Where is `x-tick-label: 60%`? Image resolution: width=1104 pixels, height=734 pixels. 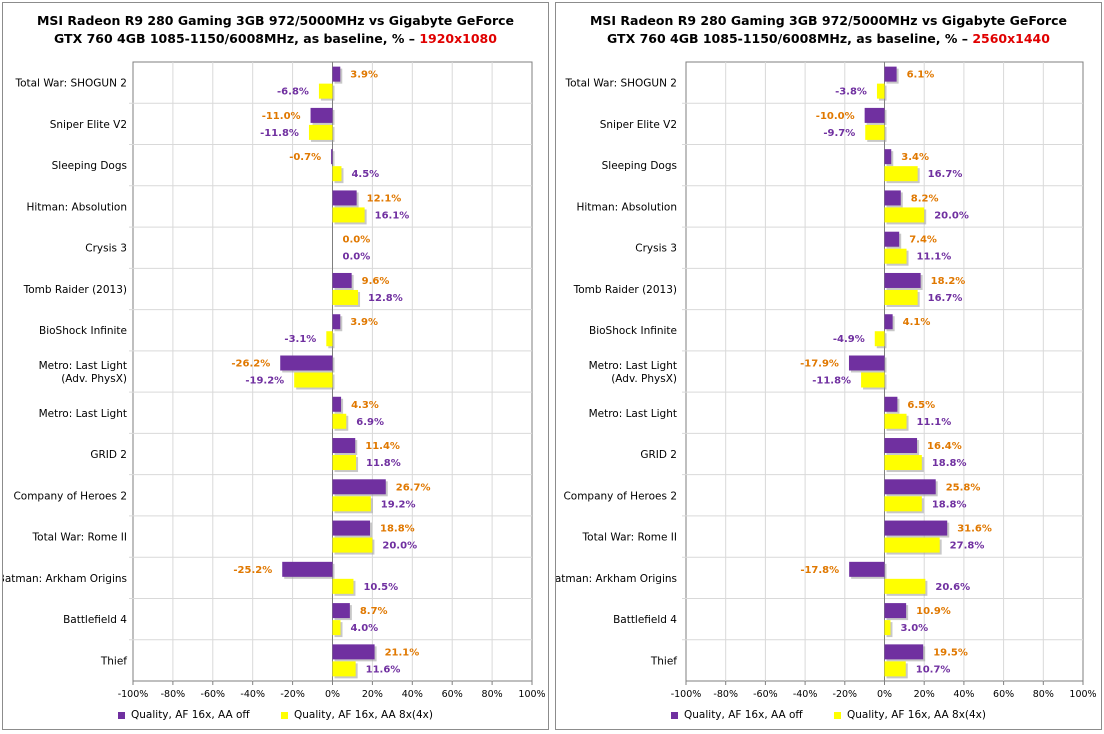
x-tick-label: 60% is located at coordinates (452, 694).